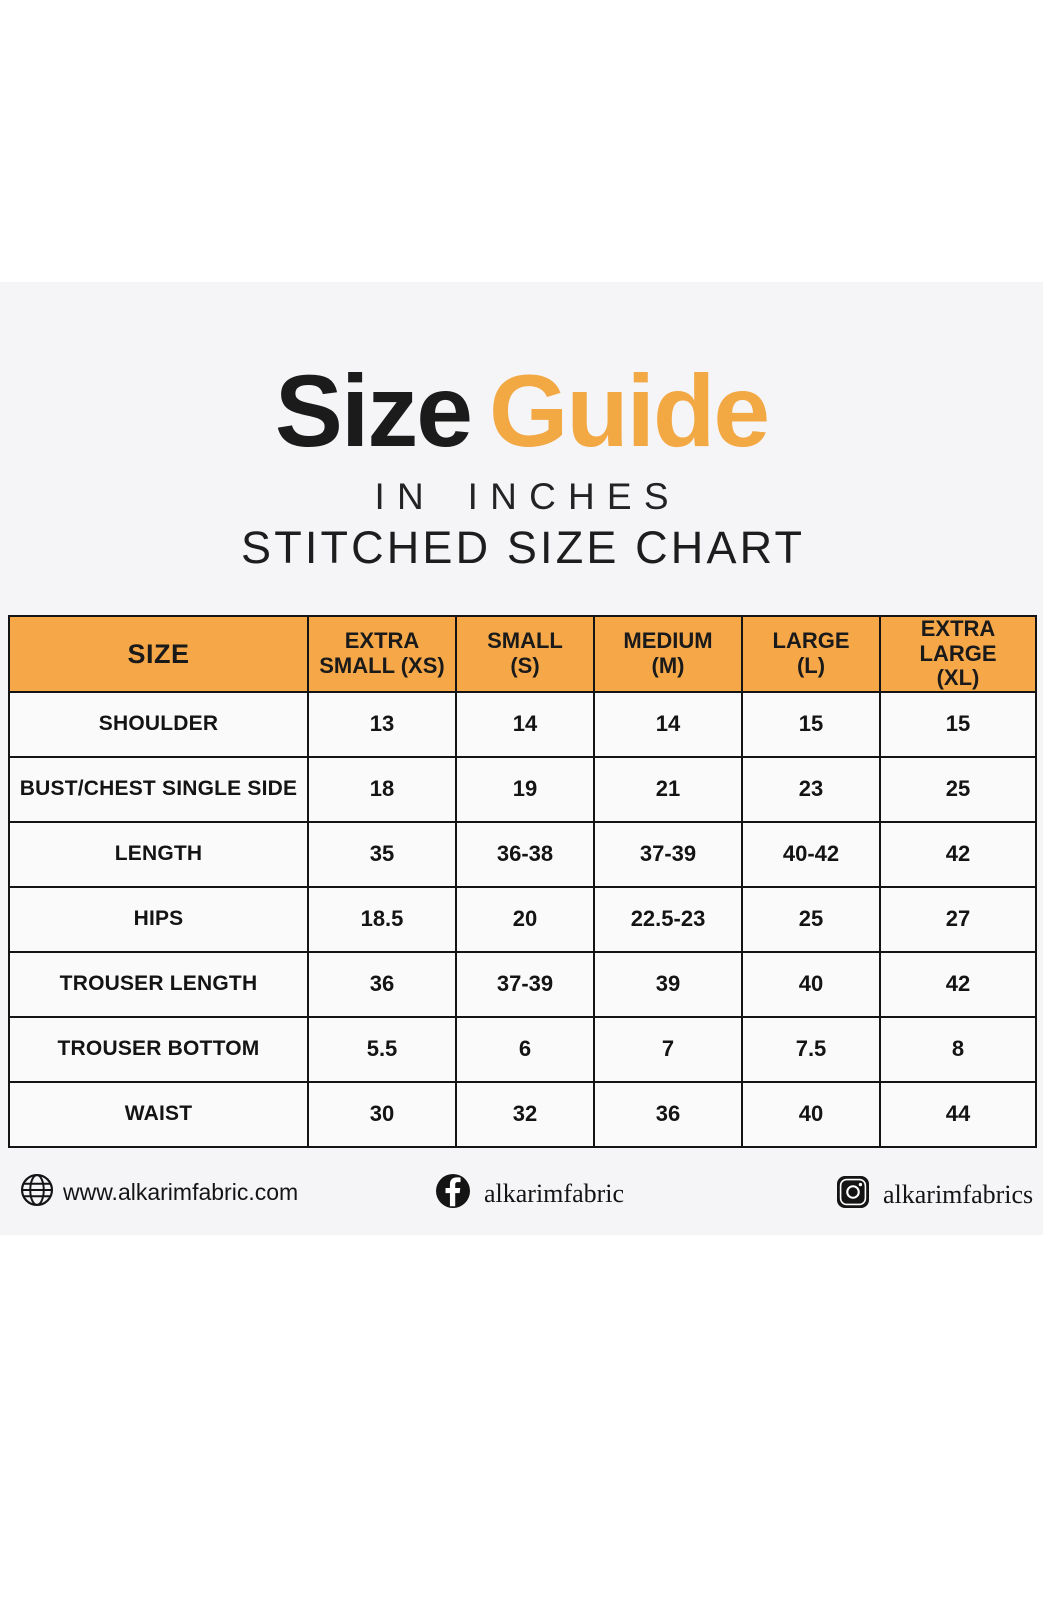  Describe the element at coordinates (523, 547) in the screenshot. I see `subtitle-stitched-chart: STITCHED SIZE CHART` at that location.